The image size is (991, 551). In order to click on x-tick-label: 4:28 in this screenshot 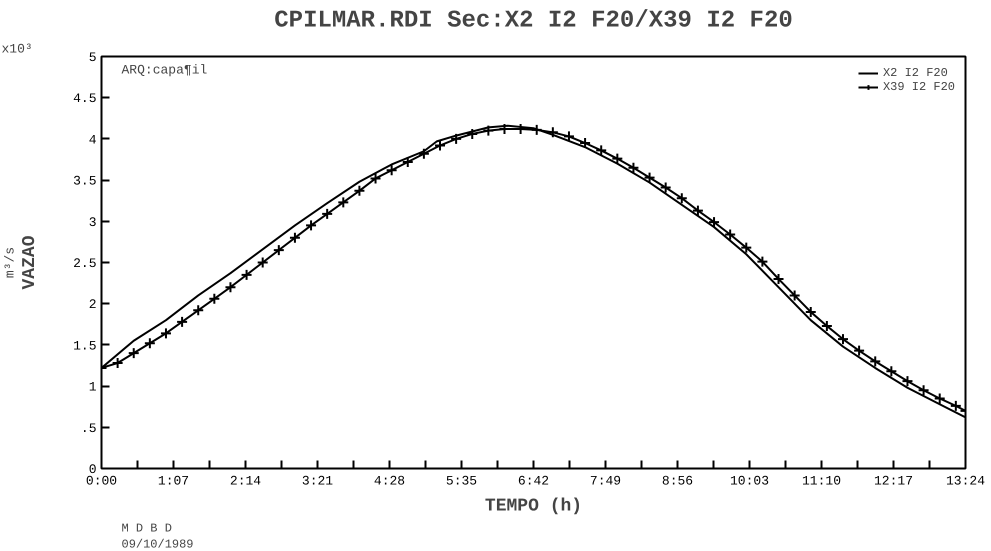, I will do `click(390, 481)`.